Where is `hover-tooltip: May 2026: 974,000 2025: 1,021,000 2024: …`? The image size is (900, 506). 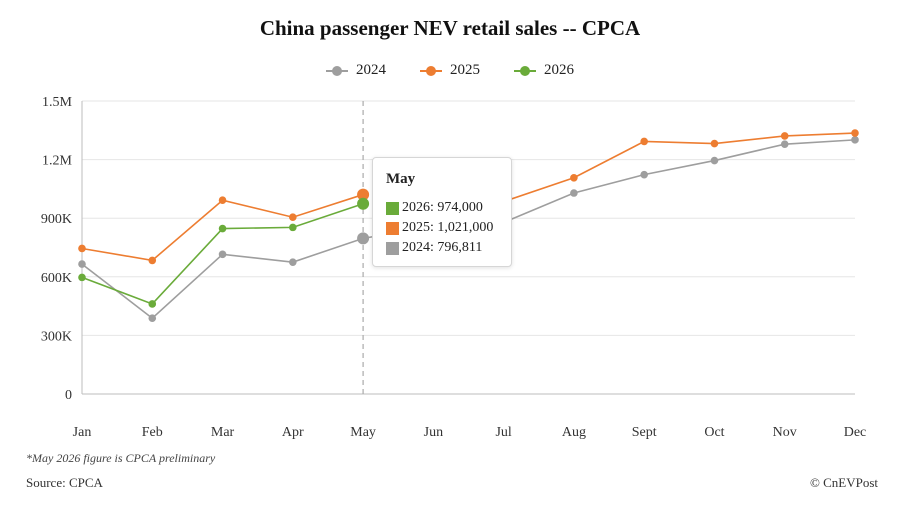 hover-tooltip: May 2026: 974,000 2025: 1,021,000 2024: … is located at coordinates (442, 212).